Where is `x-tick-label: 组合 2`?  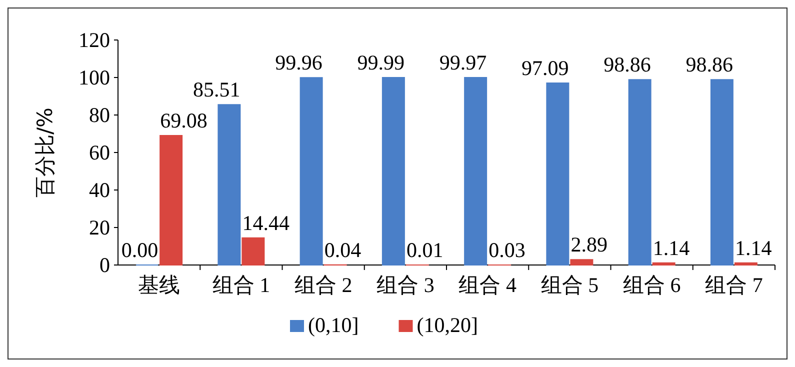 x-tick-label: 组合 2 is located at coordinates (323, 285).